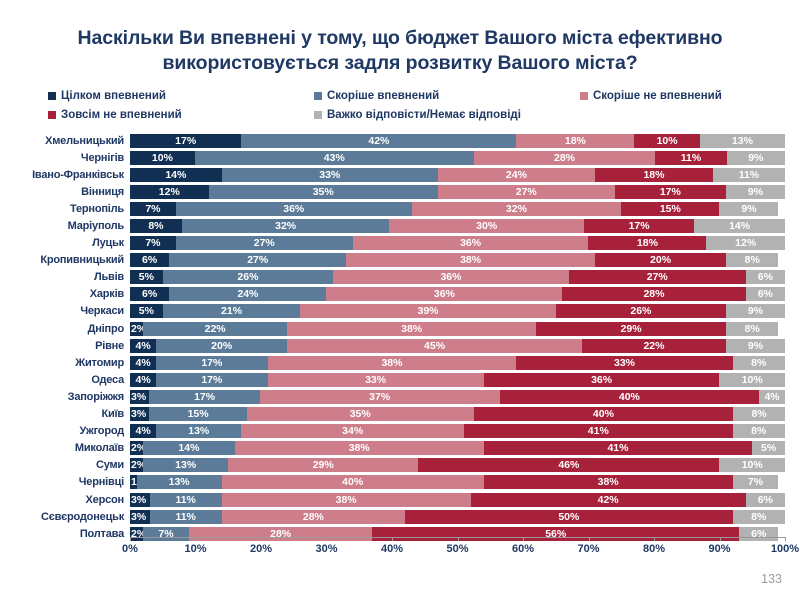 Image resolution: width=800 pixels, height=600 pixels. I want to click on category-label: Запоріжжя, so click(96, 396).